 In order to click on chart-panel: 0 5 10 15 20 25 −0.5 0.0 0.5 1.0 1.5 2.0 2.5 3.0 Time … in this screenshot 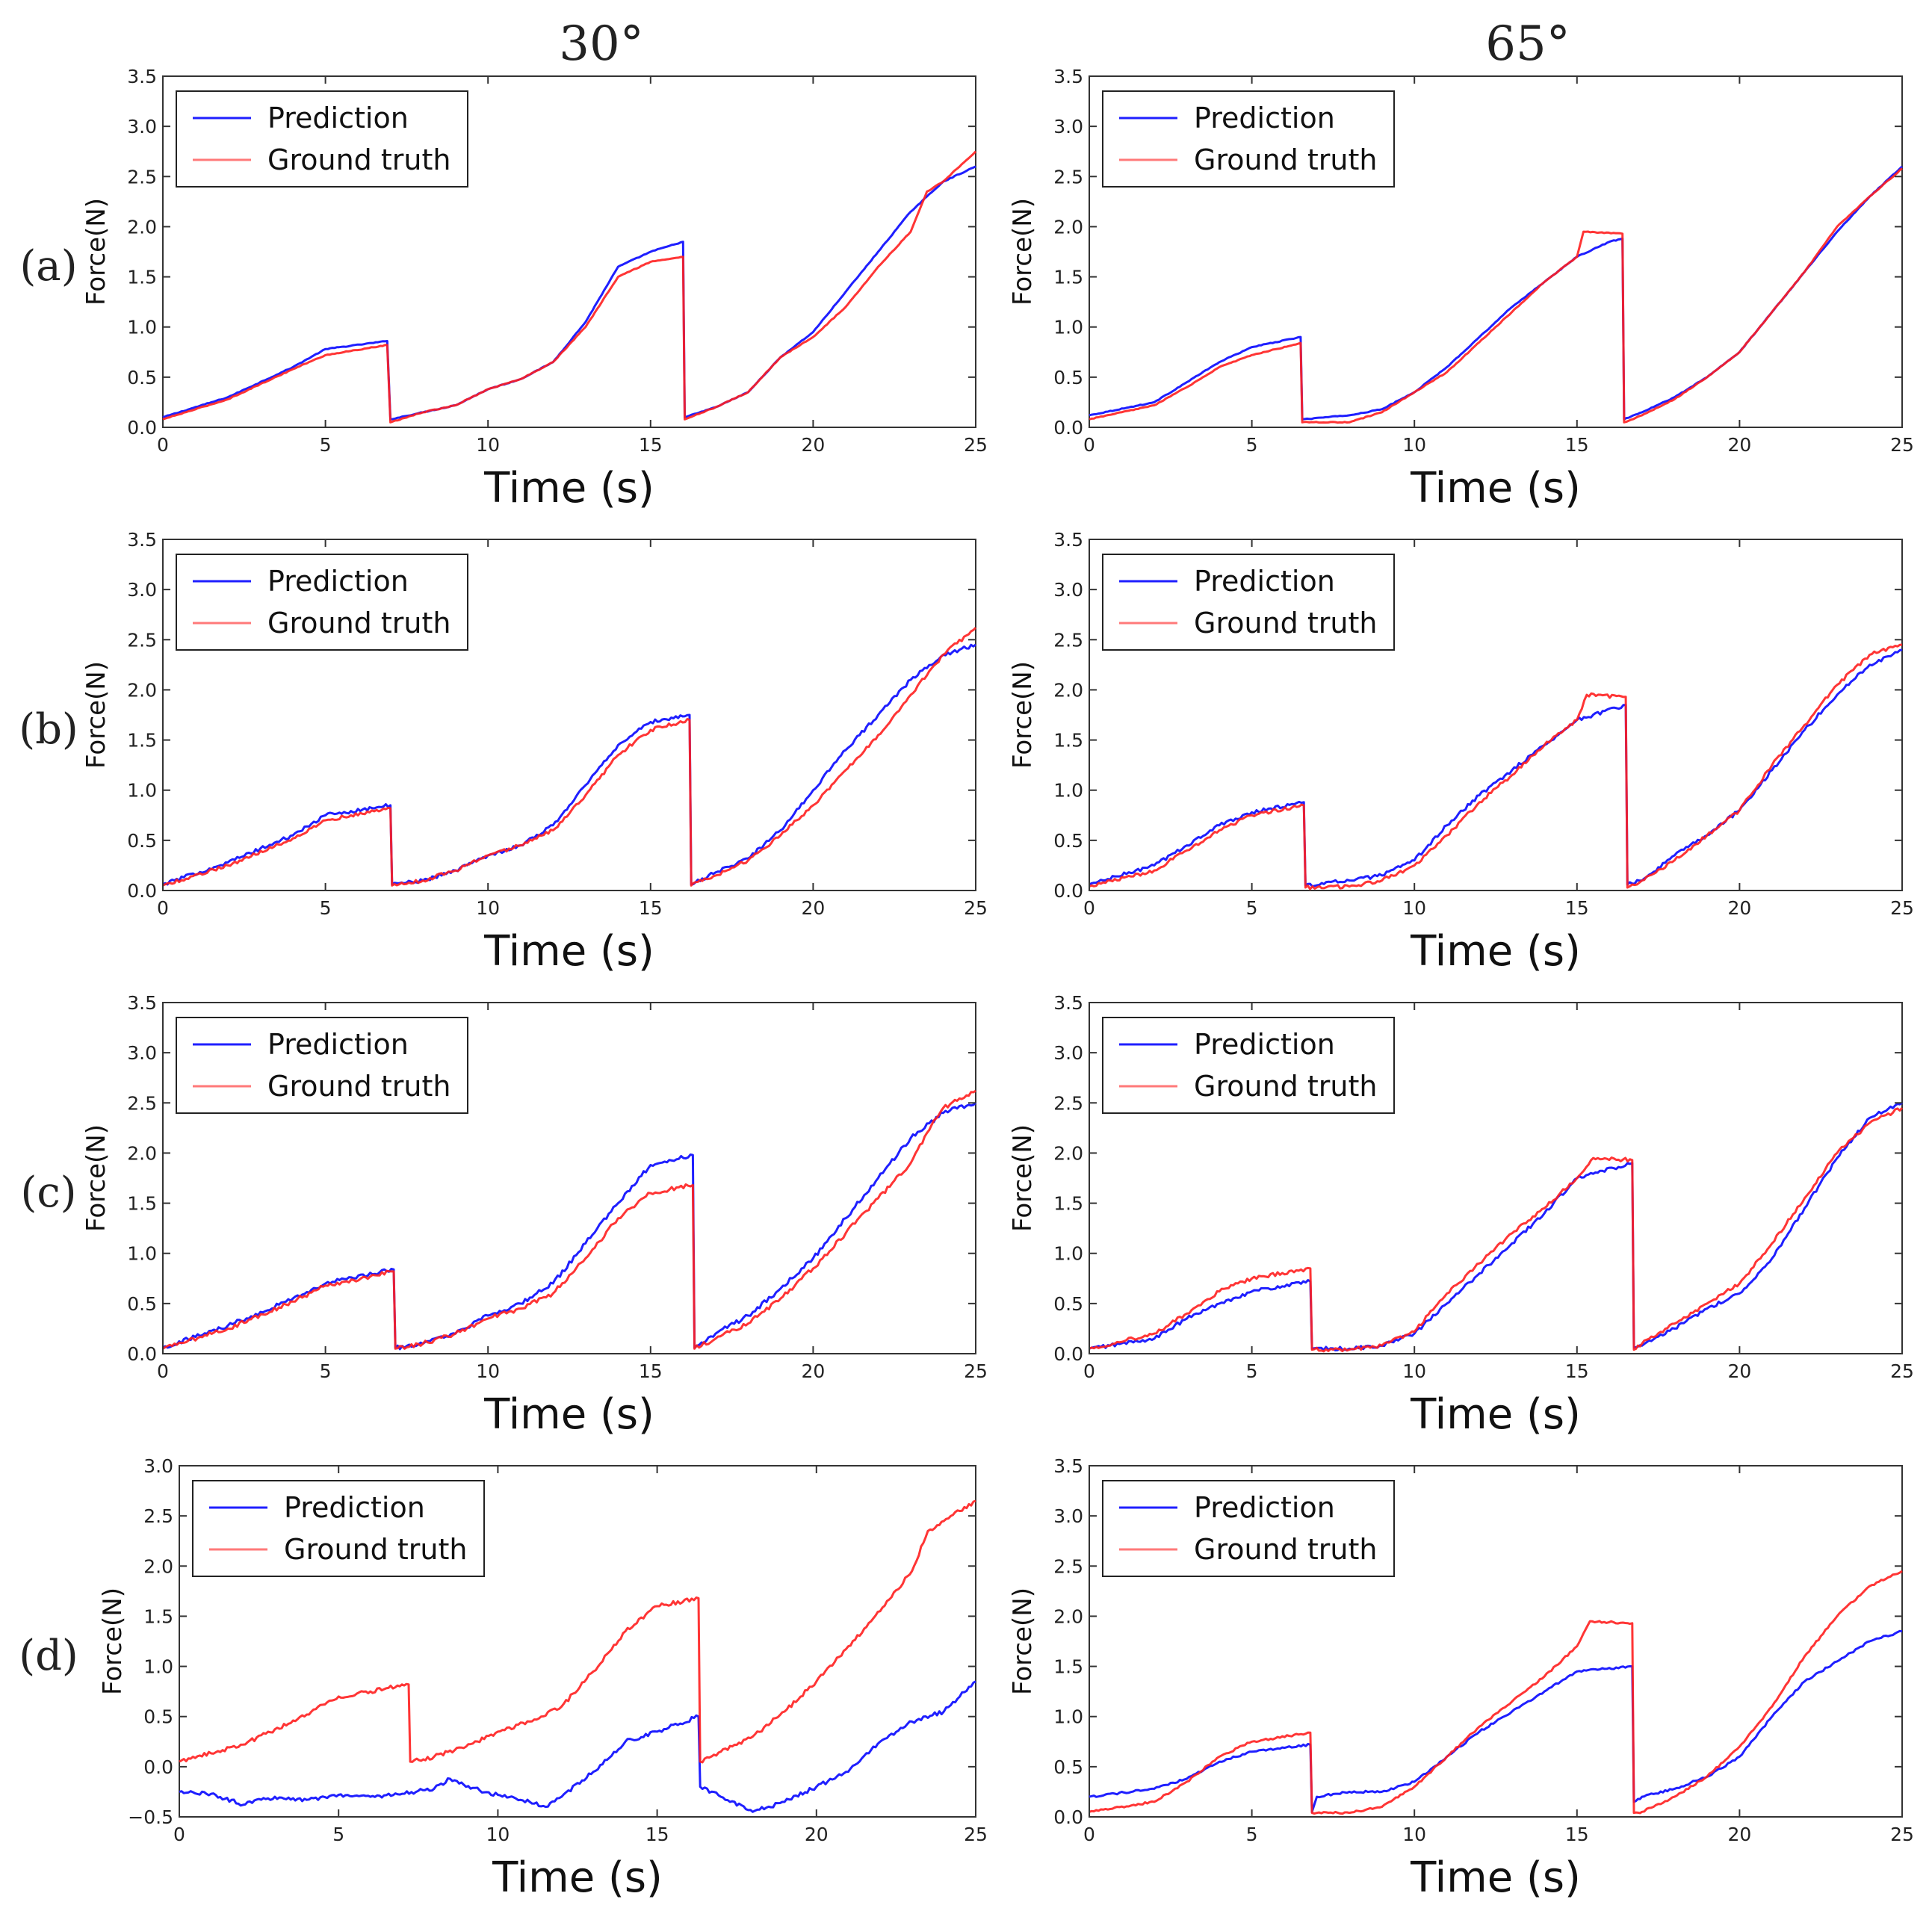, I will do `click(543, 1678)`.